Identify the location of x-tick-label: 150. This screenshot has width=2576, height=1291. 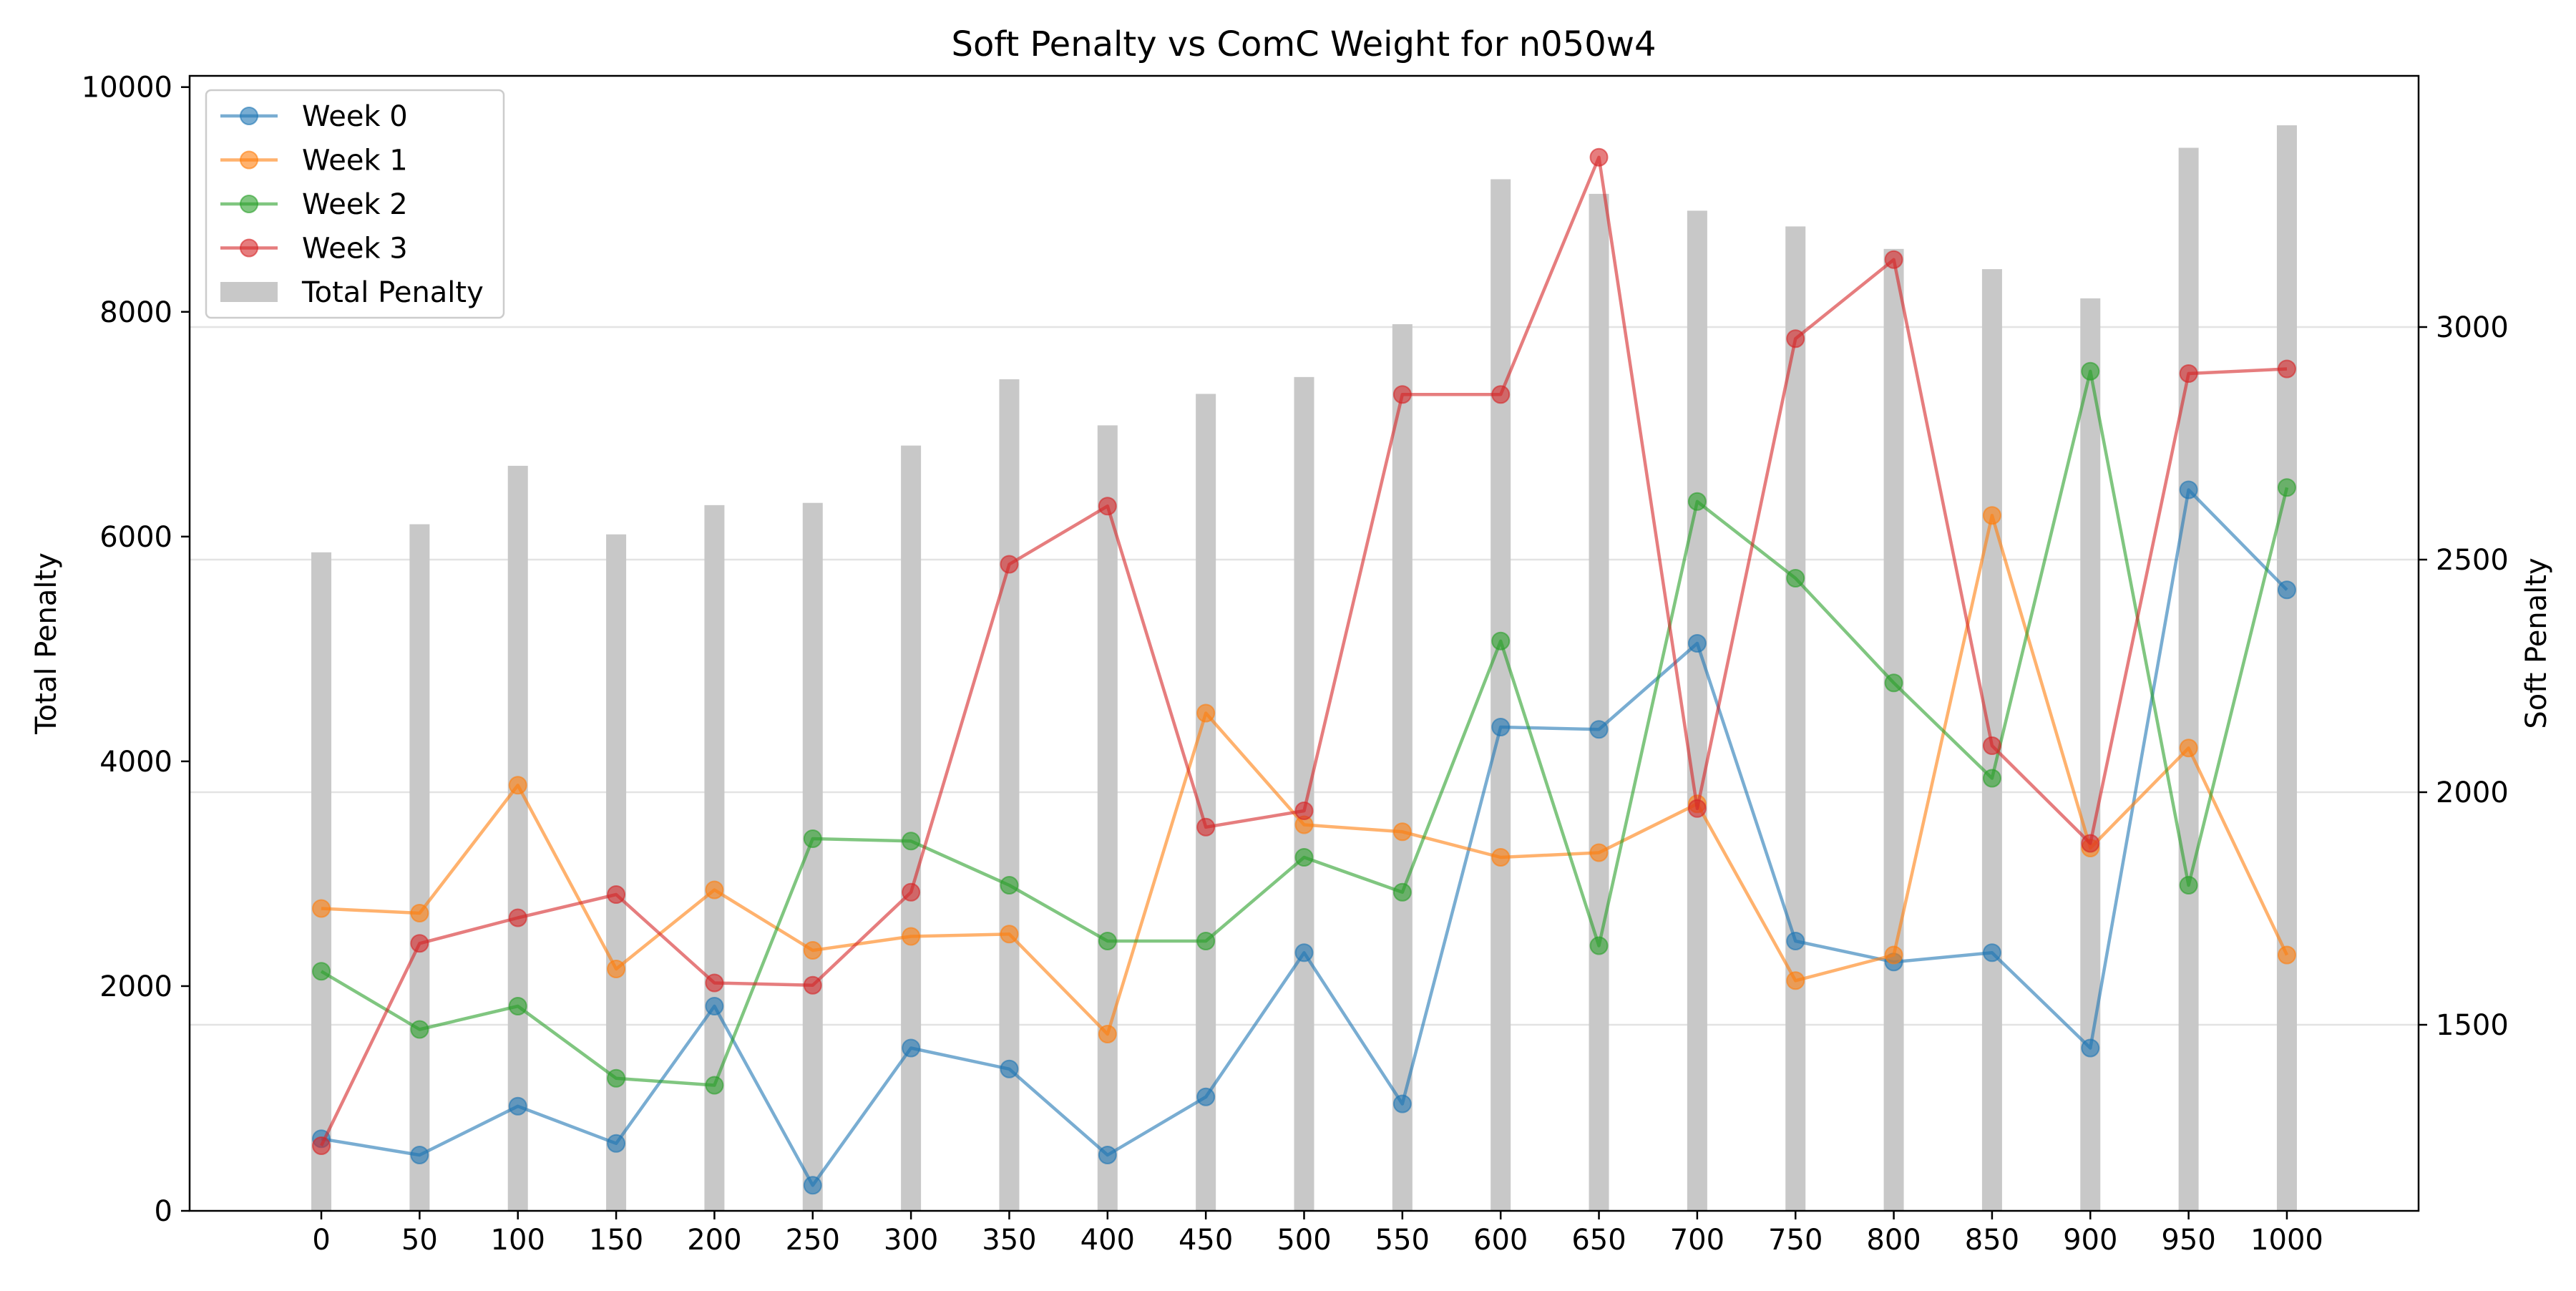
(616, 1240).